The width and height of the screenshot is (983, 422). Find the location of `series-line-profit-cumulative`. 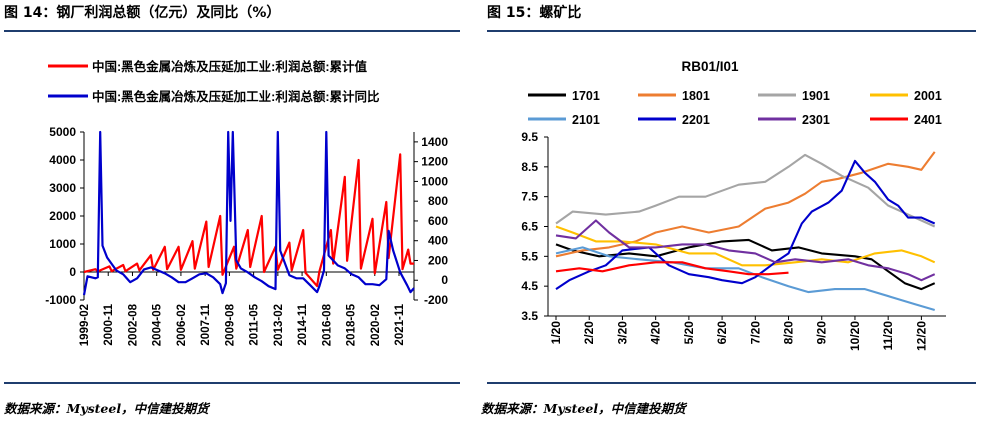

series-line-profit-cumulative is located at coordinates (248, 220).